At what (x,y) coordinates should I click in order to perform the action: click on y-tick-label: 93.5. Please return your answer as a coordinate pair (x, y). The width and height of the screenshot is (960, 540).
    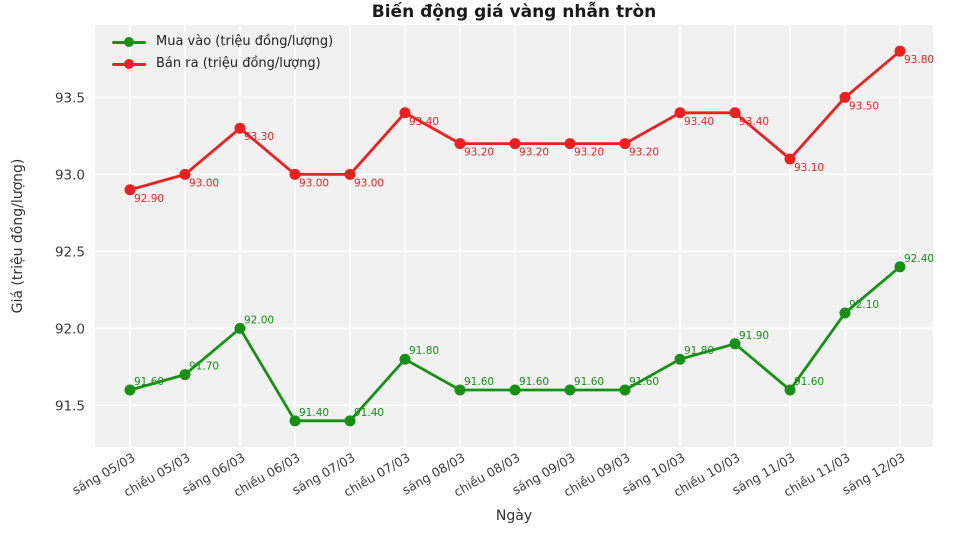
    Looking at the image, I should click on (70, 98).